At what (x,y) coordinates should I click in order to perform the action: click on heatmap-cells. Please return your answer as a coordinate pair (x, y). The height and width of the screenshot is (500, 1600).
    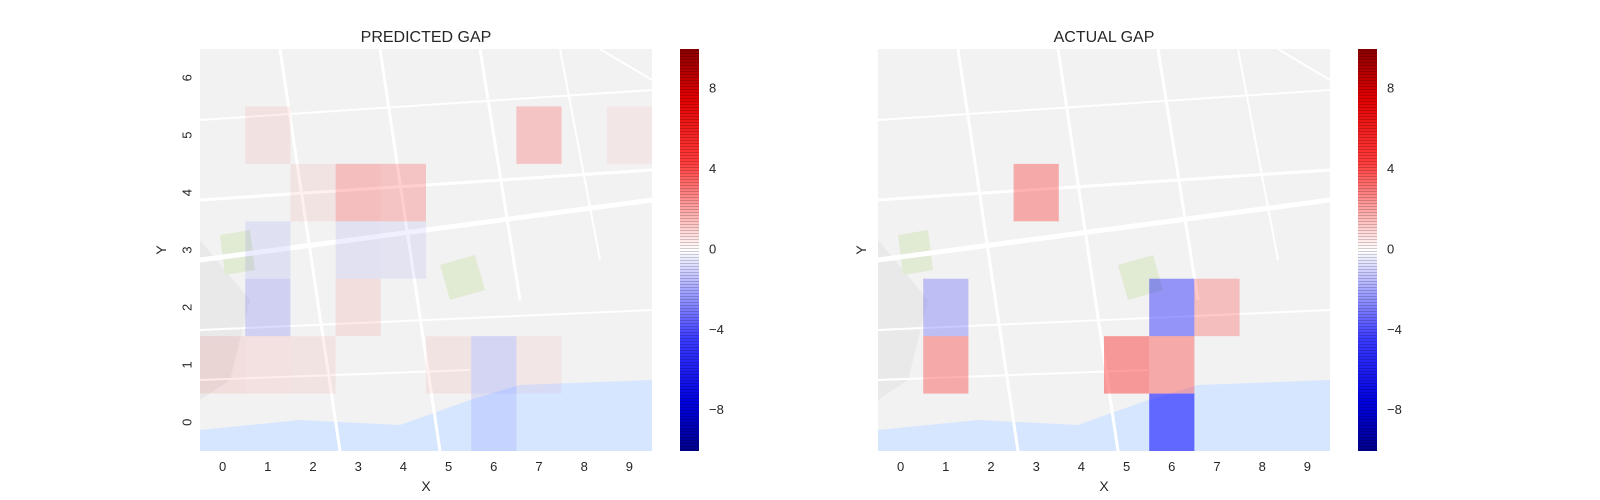
    Looking at the image, I should click on (1081, 307).